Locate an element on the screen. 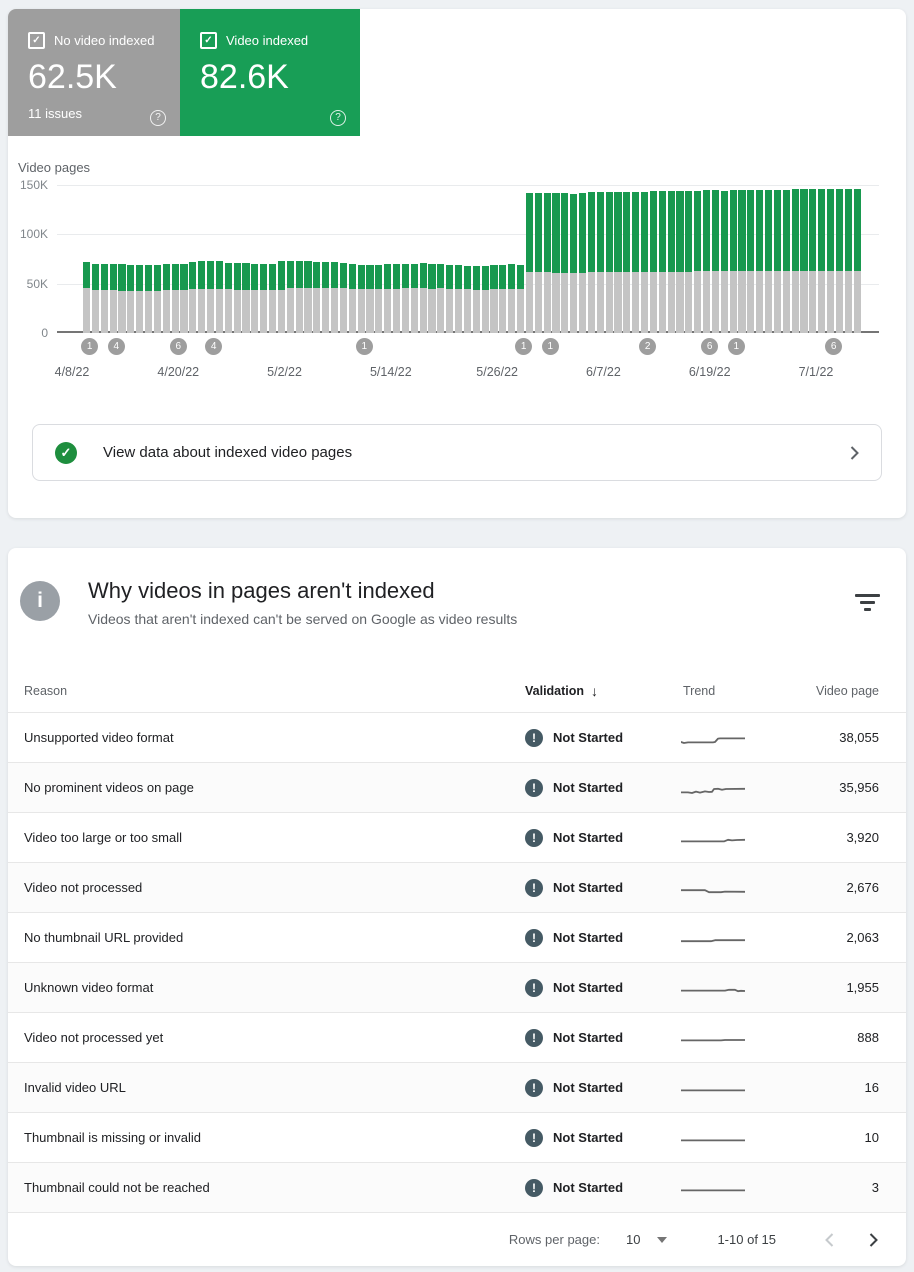  rows-per-page-select: 10 is located at coordinates (633, 1239).